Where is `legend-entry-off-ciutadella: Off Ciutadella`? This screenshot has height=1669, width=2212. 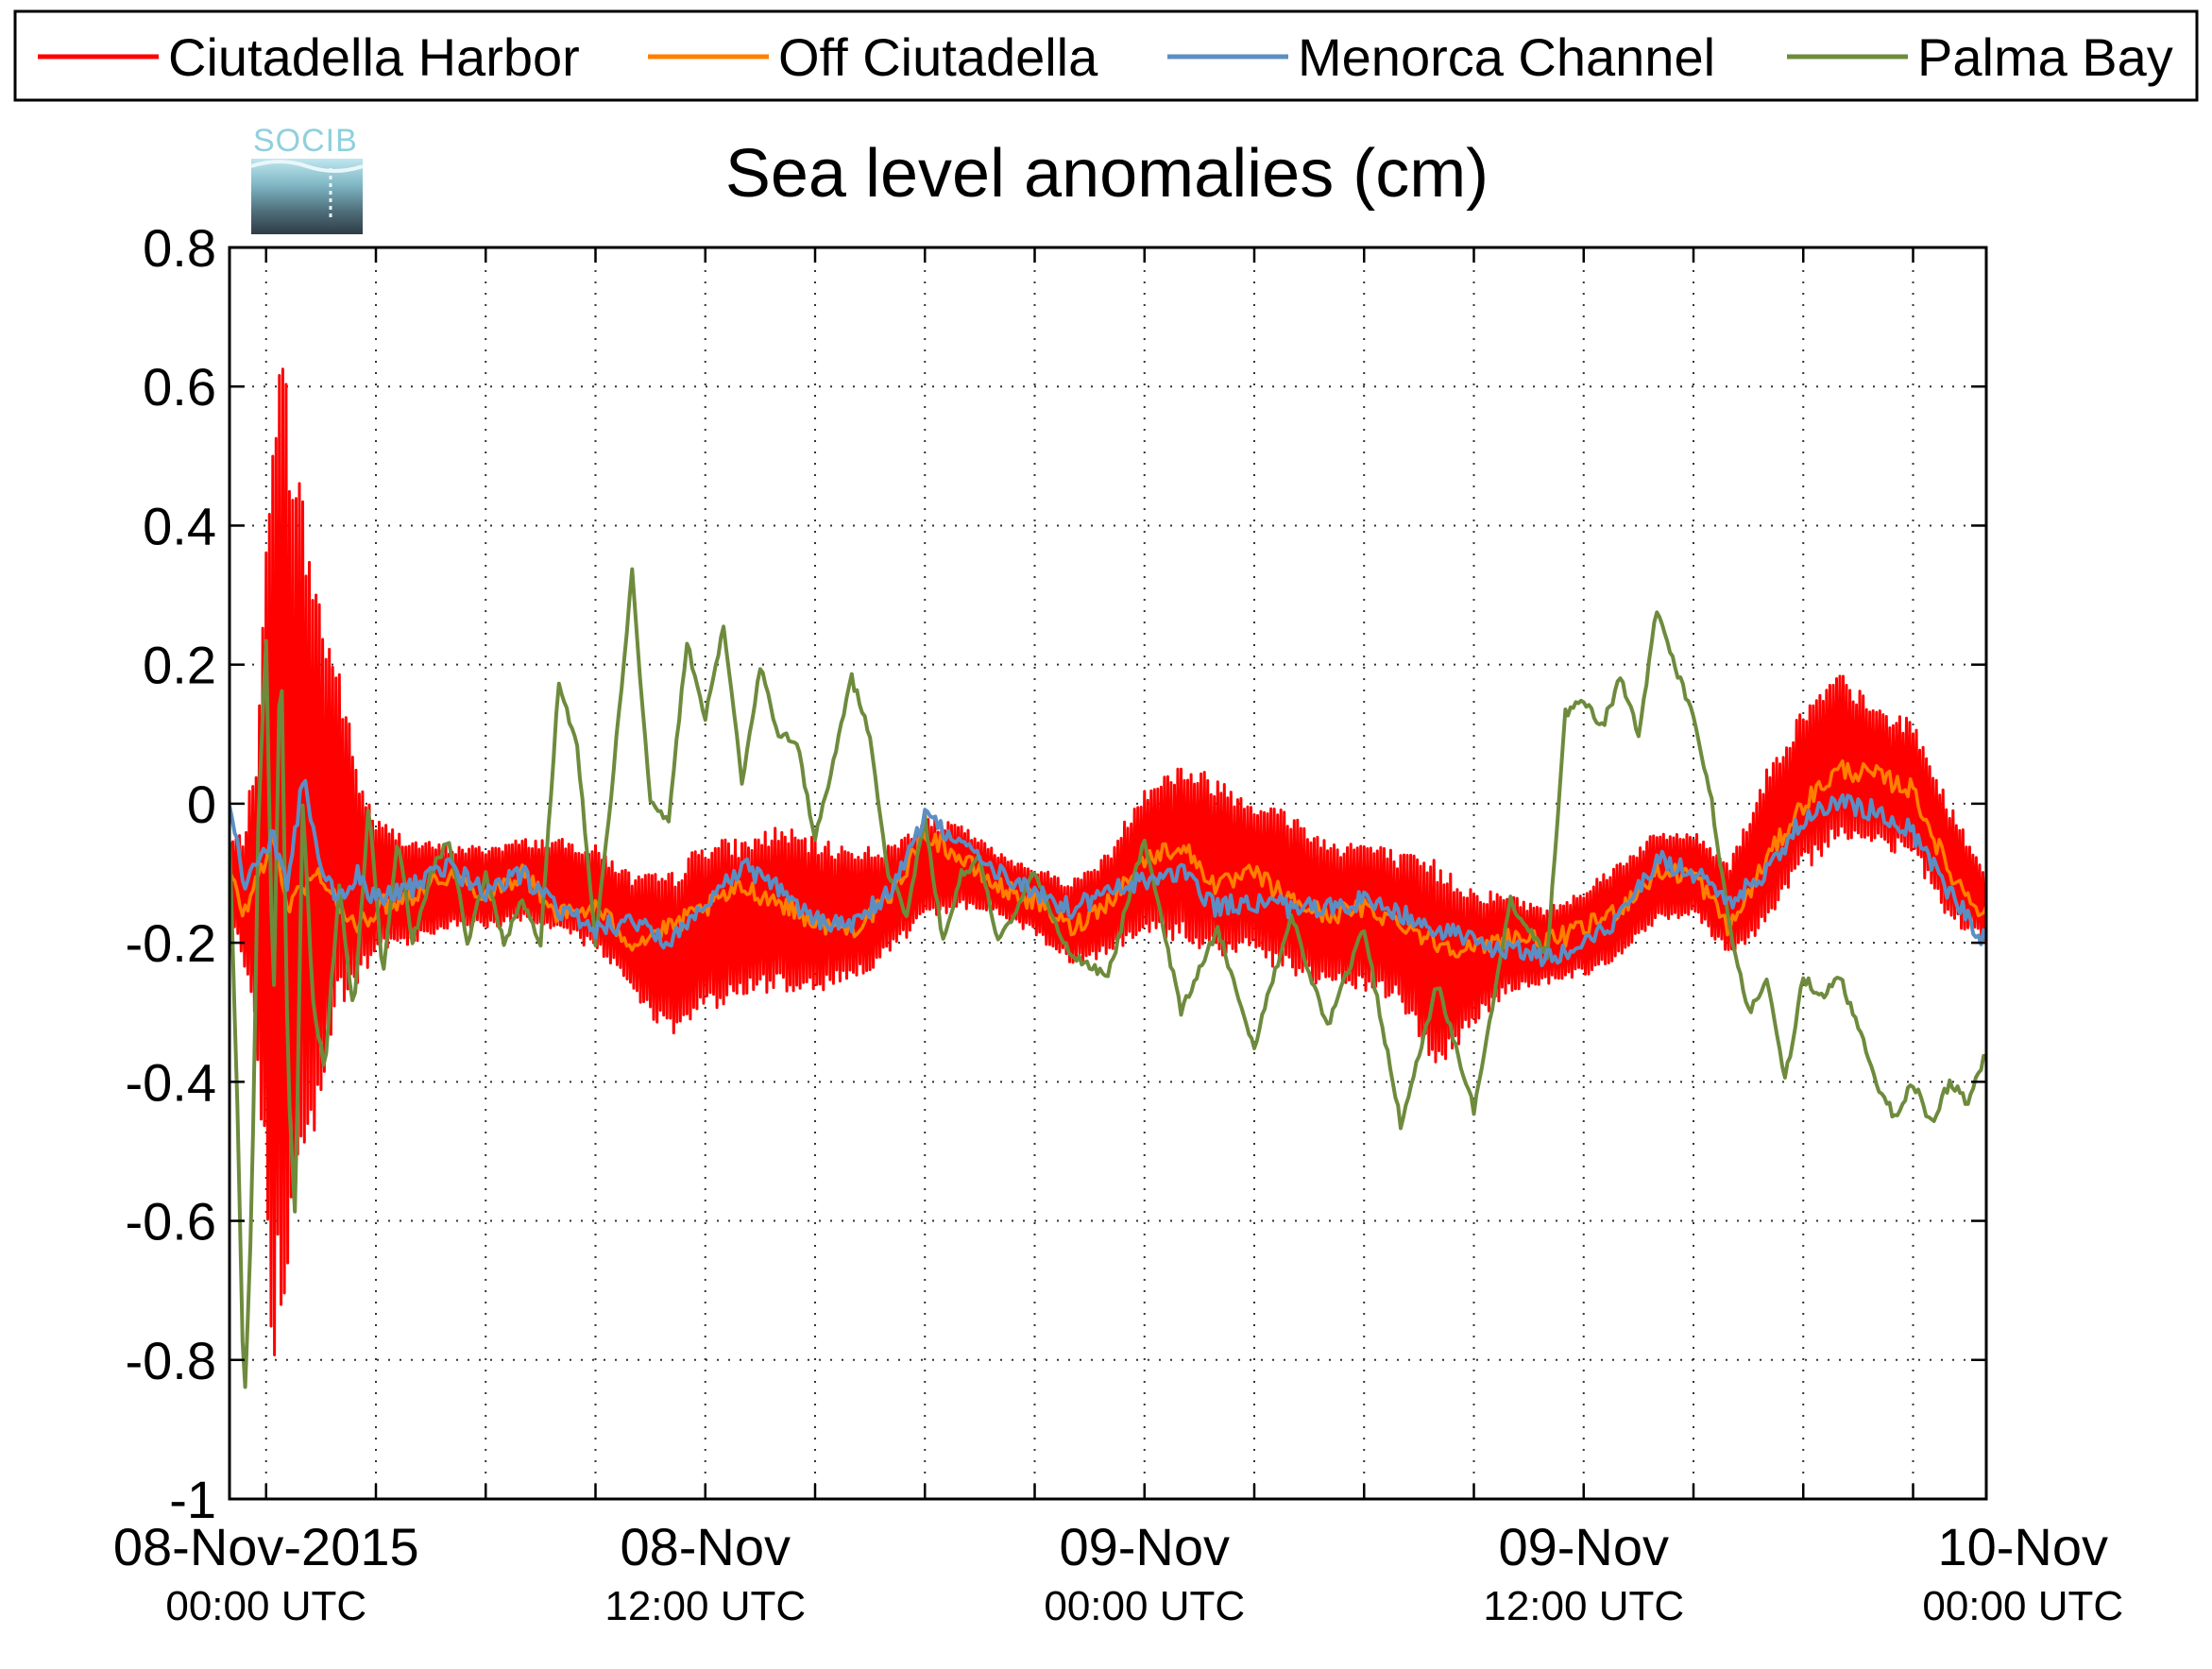
legend-entry-off-ciutadella: Off Ciutadella is located at coordinates (873, 57).